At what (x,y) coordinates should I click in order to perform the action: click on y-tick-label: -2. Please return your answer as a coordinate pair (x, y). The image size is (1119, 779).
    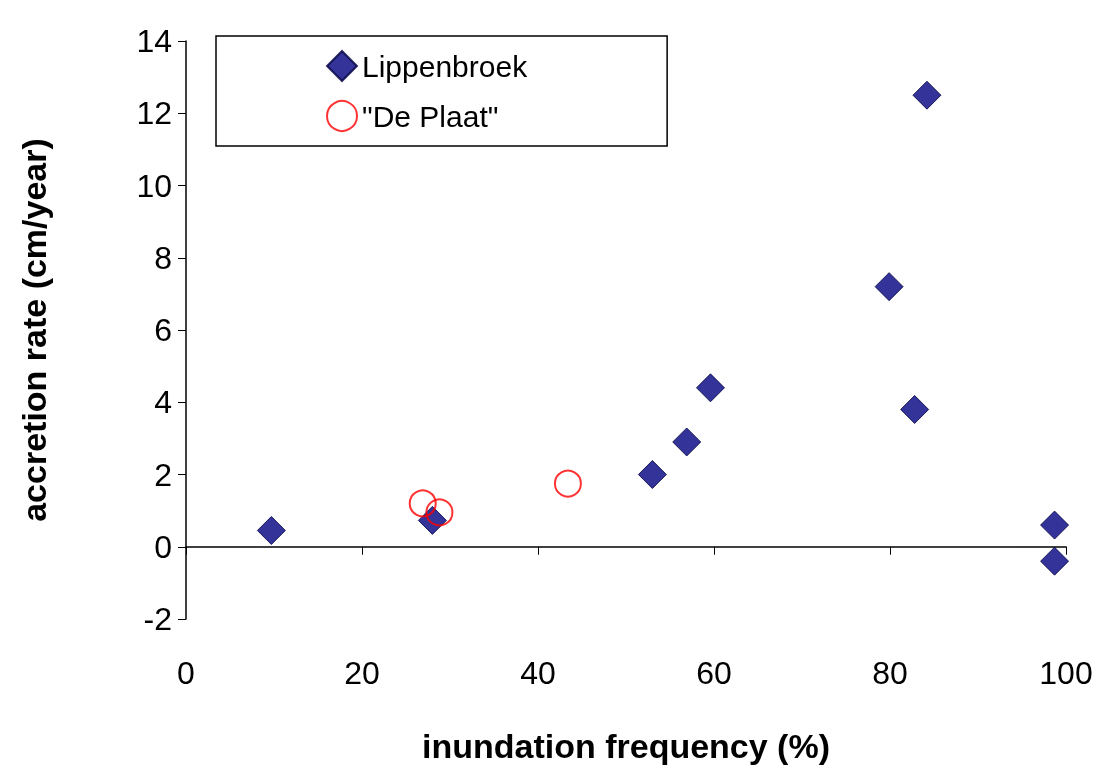
    Looking at the image, I should click on (157, 619).